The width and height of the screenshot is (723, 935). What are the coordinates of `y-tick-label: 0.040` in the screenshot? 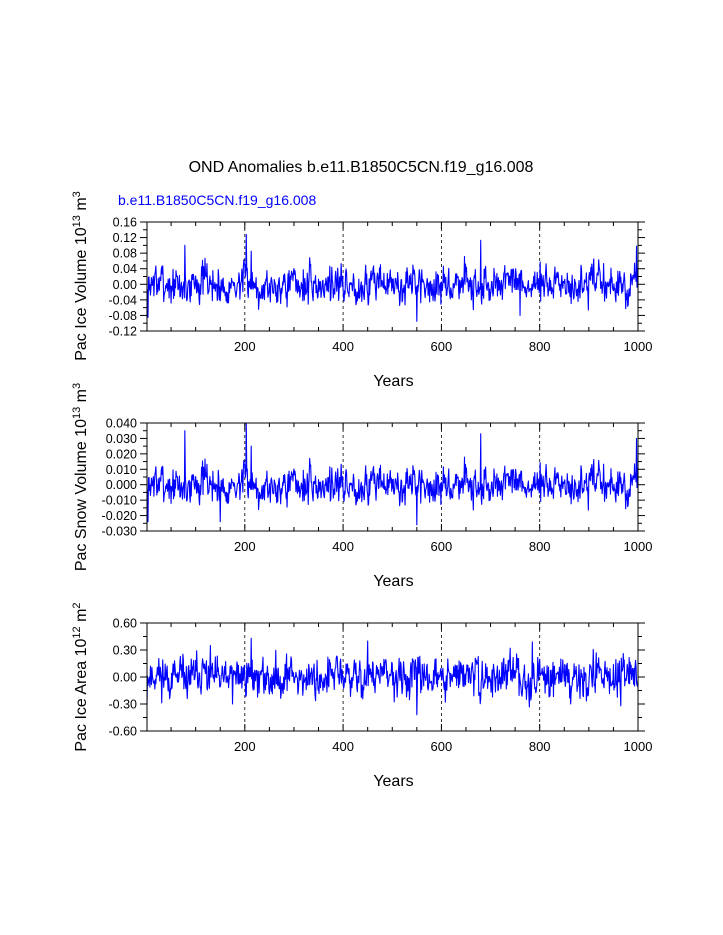 It's located at (121, 424).